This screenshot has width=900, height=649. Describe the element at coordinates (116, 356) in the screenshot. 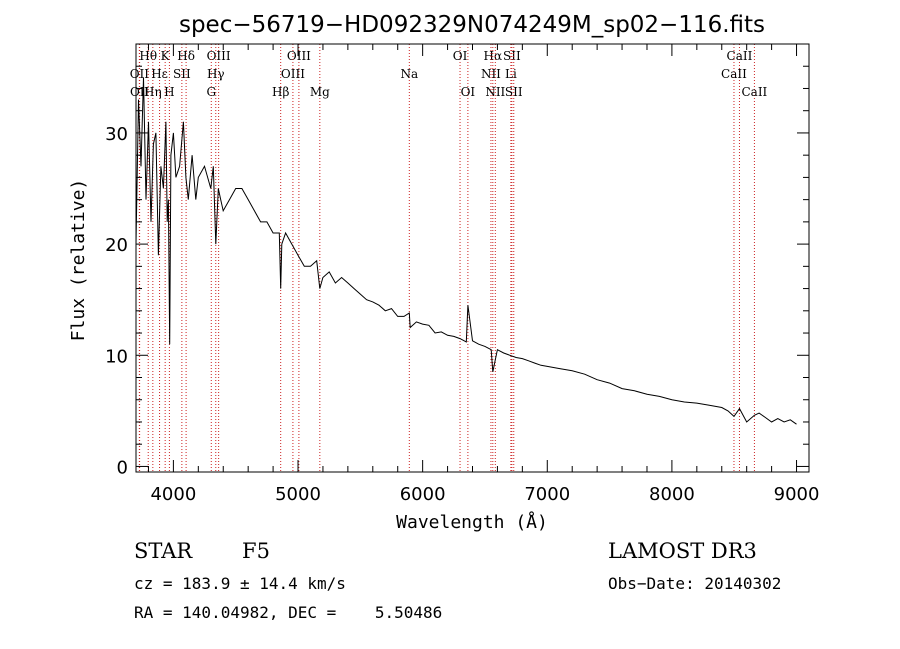

I see `y-tick-label-1: 10` at that location.